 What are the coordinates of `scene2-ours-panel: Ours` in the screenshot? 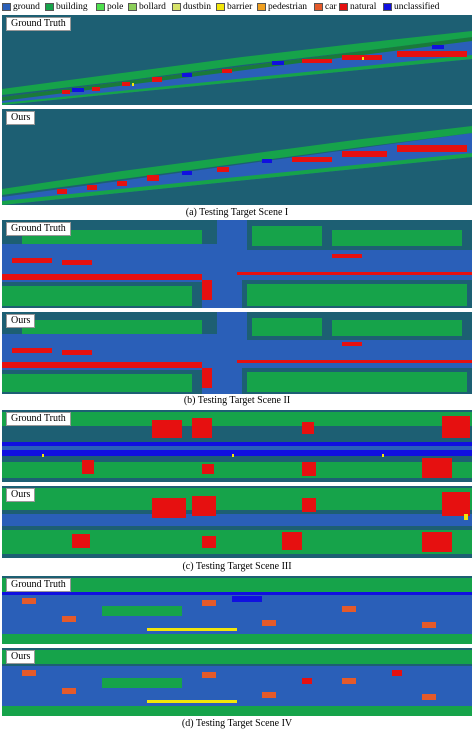 It's located at (237, 353).